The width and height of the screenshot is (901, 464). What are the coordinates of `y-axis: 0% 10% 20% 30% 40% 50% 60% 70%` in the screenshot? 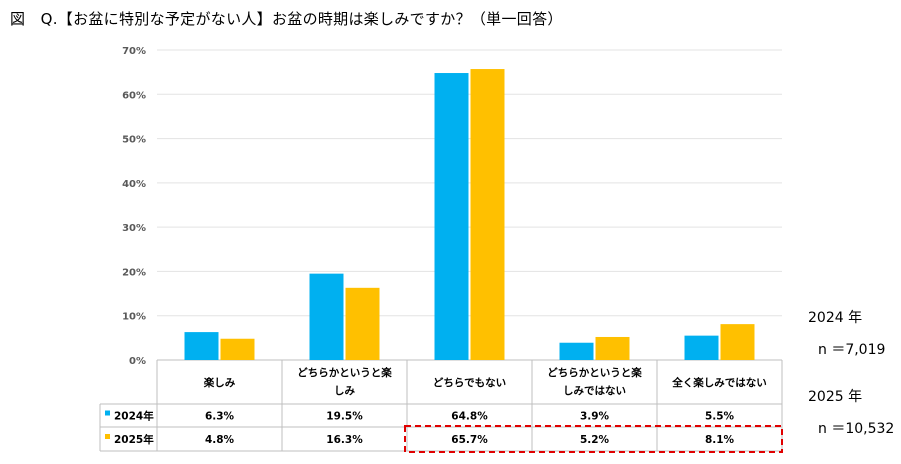 It's located at (134, 206).